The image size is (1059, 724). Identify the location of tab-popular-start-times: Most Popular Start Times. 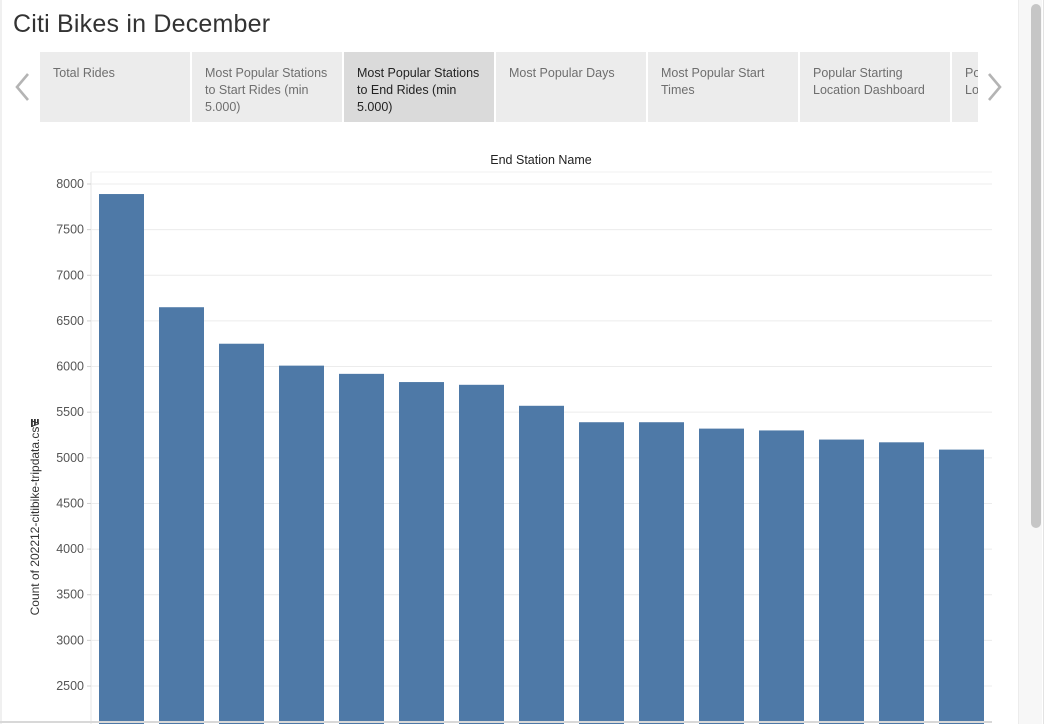
(723, 87).